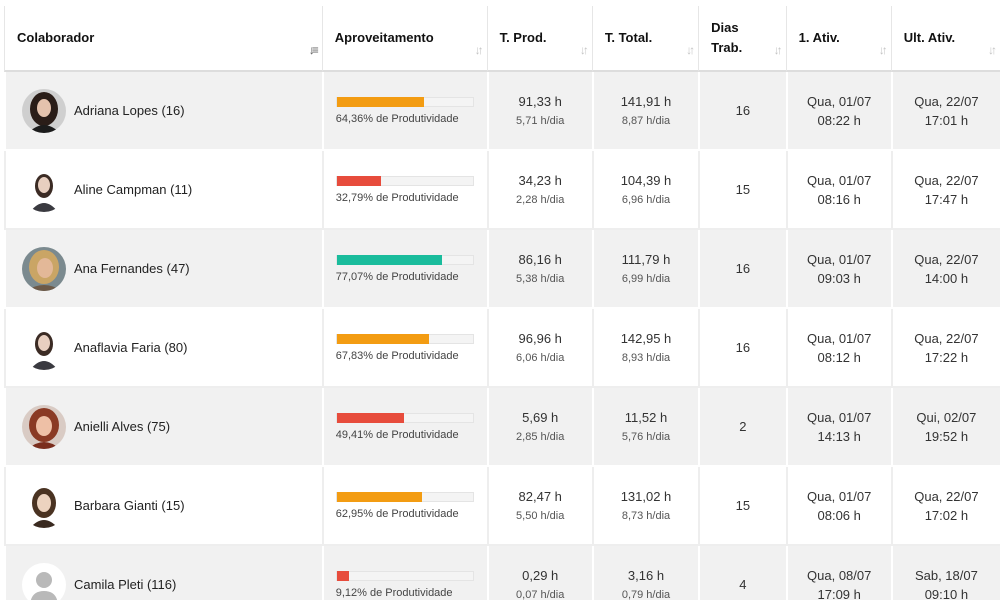 This screenshot has width=1000, height=600. I want to click on header-colaborador: Colaborador ↓≡, so click(163, 39).